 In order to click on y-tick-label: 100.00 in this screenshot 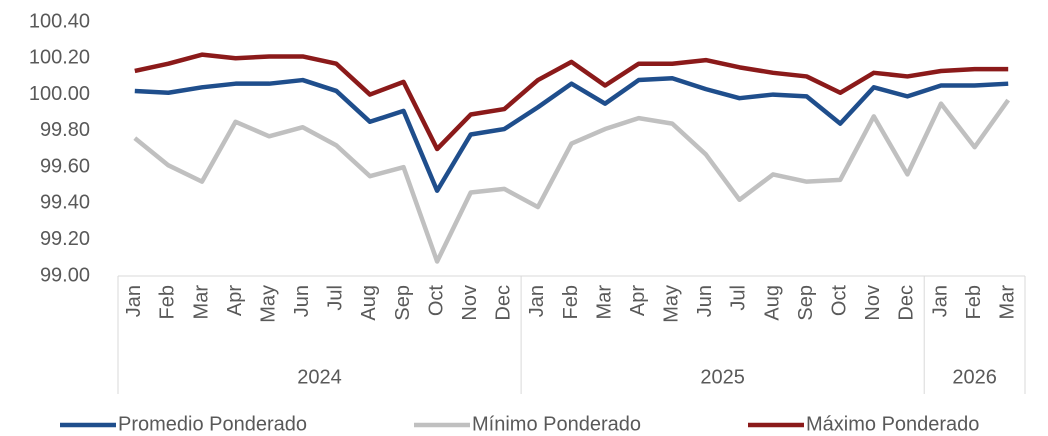, I will do `click(59, 94)`.